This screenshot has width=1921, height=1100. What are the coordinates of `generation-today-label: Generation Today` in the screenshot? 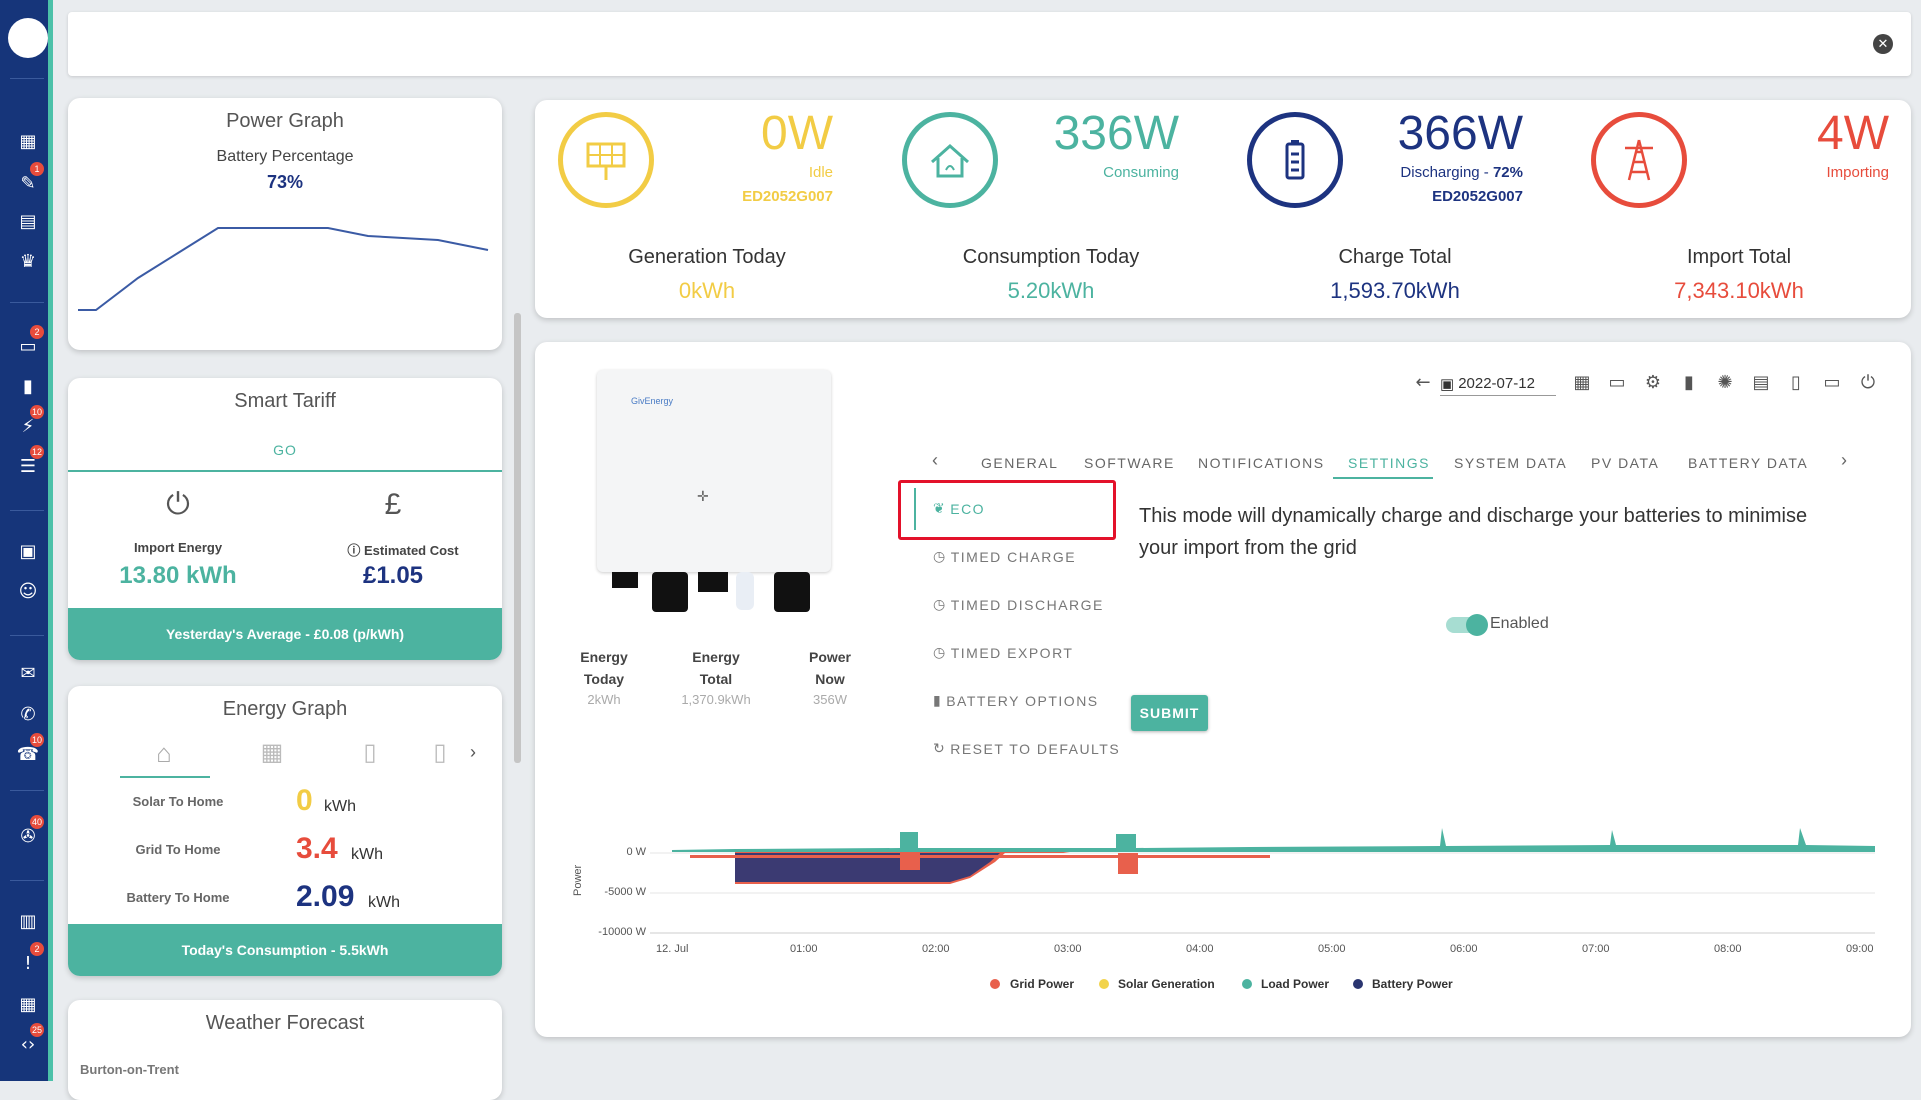 It's located at (707, 257).